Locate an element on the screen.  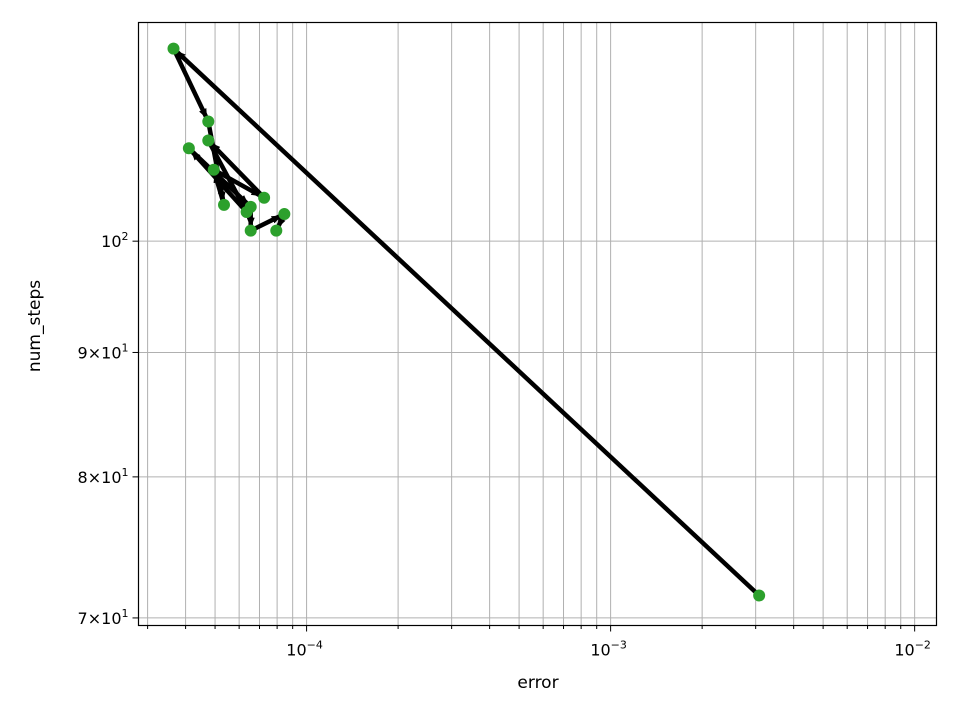
y-tick-label: 7×101 is located at coordinates (103, 617).